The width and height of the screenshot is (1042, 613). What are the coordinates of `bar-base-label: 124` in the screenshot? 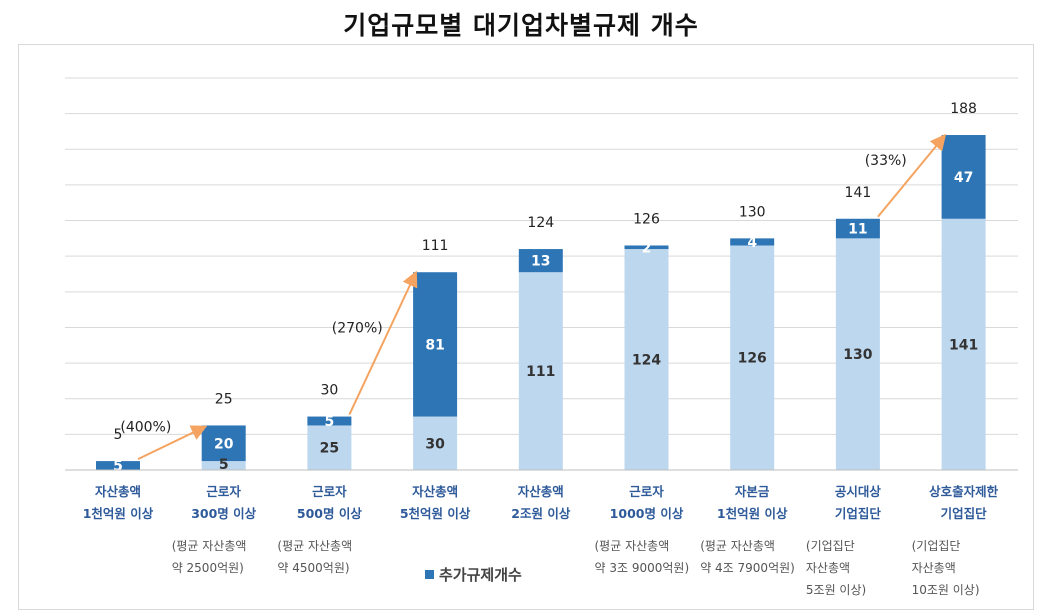 It's located at (646, 361).